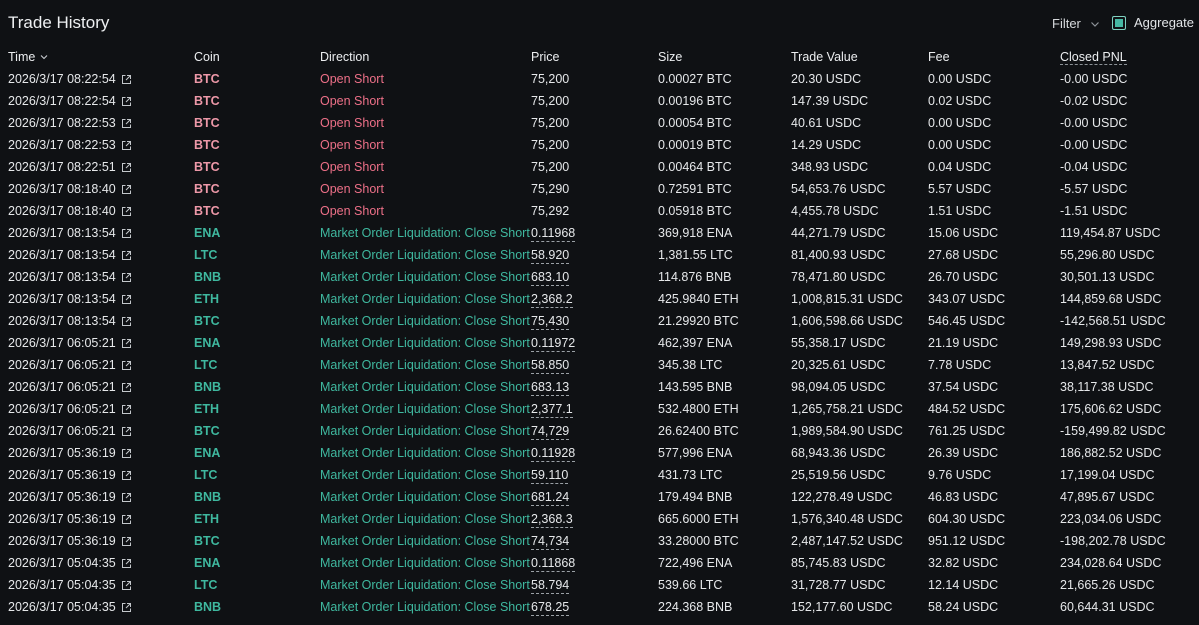  Describe the element at coordinates (550, 388) in the screenshot. I see `price-cell: 683.13` at that location.